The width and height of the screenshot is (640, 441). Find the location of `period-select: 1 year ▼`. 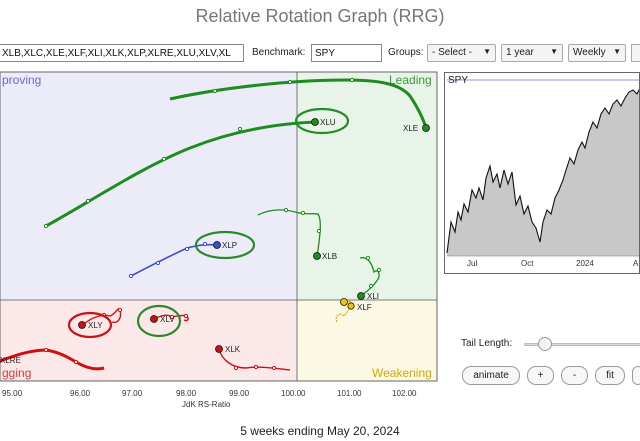

period-select: 1 year ▼ is located at coordinates (532, 53).